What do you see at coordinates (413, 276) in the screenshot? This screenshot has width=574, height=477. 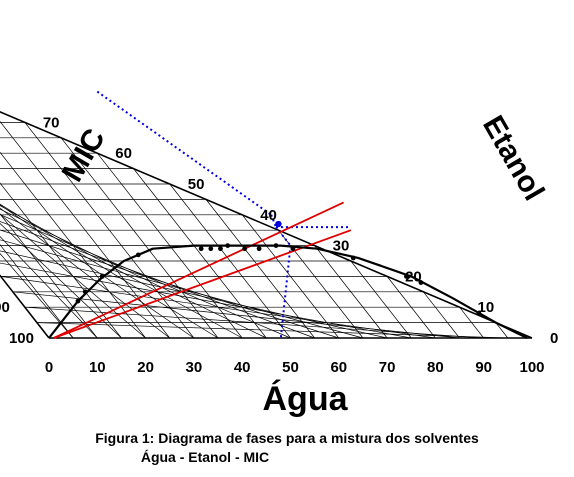 I see `tick-etanol-20: 20` at bounding box center [413, 276].